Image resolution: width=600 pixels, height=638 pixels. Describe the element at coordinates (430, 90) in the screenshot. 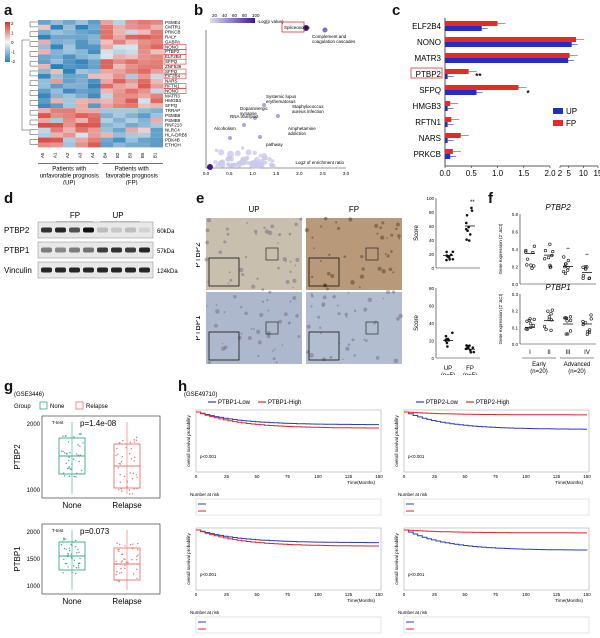

I see `category-label: SFPQ` at that location.